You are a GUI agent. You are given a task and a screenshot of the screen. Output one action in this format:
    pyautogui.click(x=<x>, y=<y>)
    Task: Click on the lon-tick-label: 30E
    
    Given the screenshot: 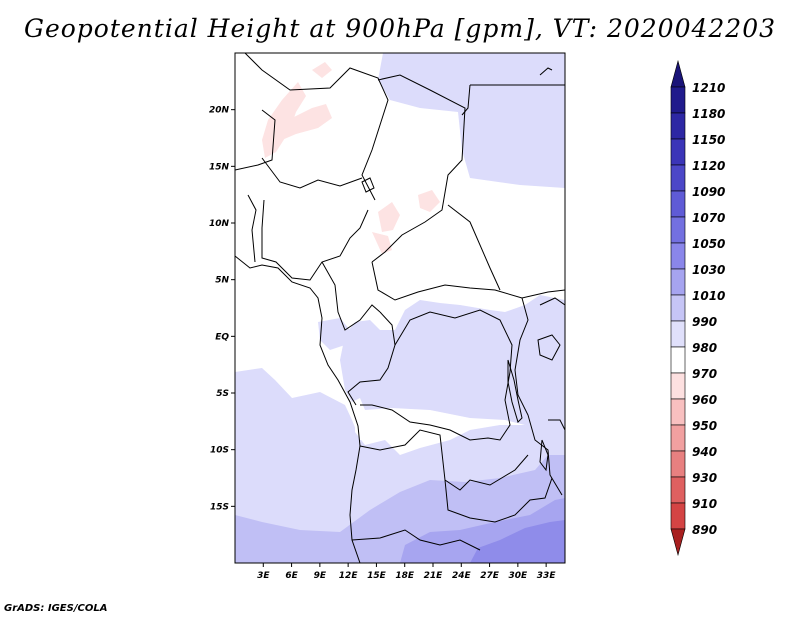 What is the action you would take?
    pyautogui.click(x=519, y=576)
    